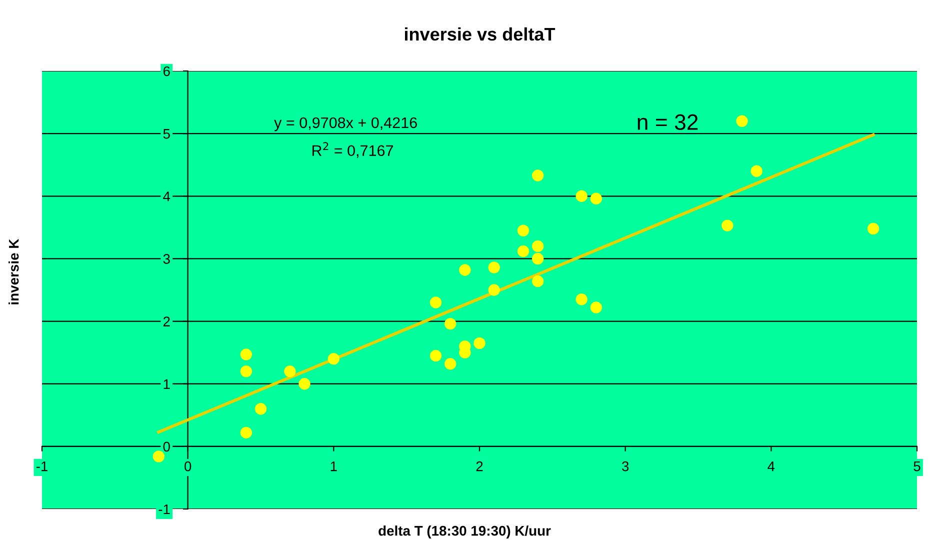  What do you see at coordinates (333, 467) in the screenshot?
I see `x-tick-label: 1` at bounding box center [333, 467].